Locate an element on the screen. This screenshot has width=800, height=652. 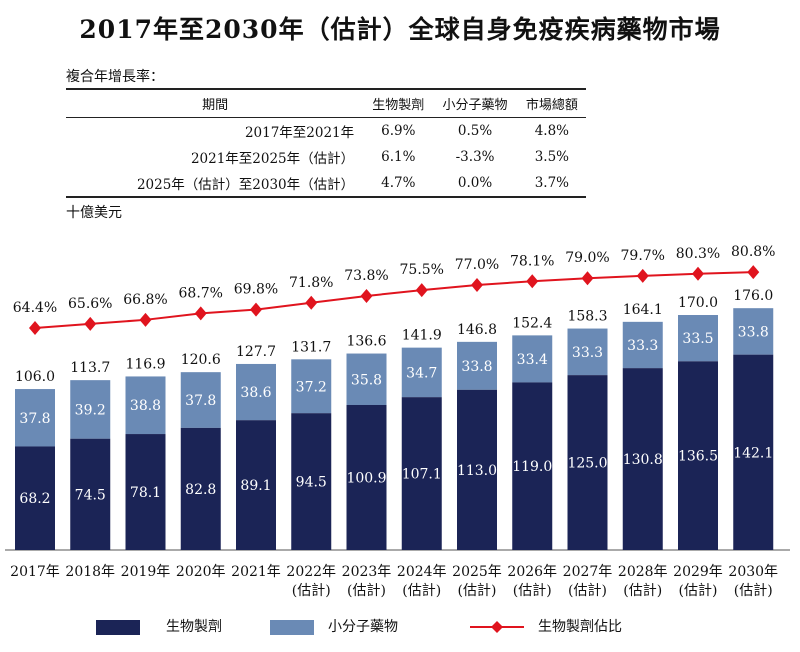
cell: 6.1% is located at coordinates (398, 157).